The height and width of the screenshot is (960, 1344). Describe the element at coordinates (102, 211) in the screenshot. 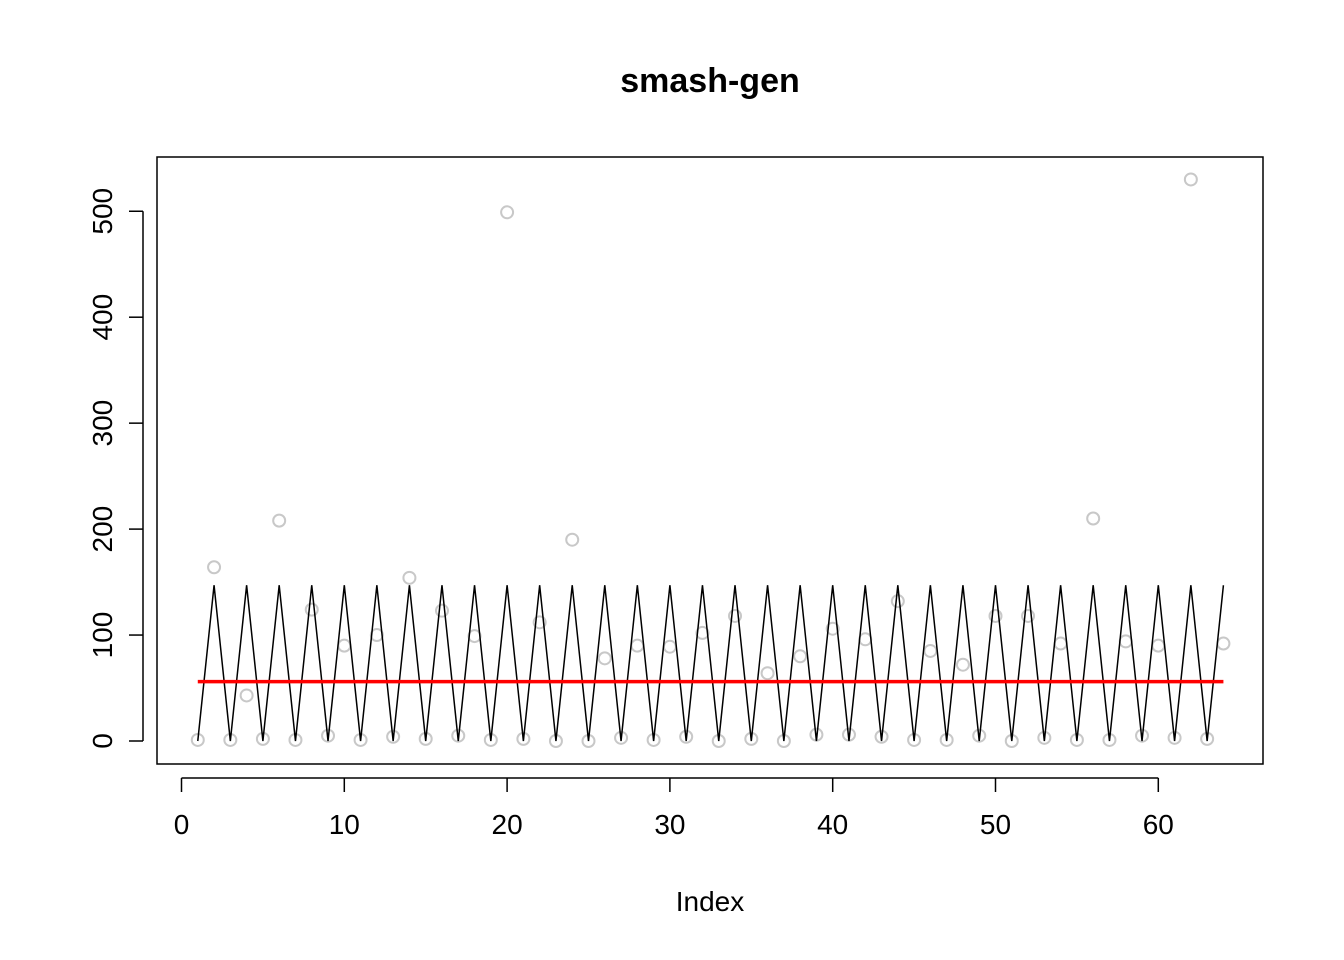

I see `y-tick-label: 500` at that location.